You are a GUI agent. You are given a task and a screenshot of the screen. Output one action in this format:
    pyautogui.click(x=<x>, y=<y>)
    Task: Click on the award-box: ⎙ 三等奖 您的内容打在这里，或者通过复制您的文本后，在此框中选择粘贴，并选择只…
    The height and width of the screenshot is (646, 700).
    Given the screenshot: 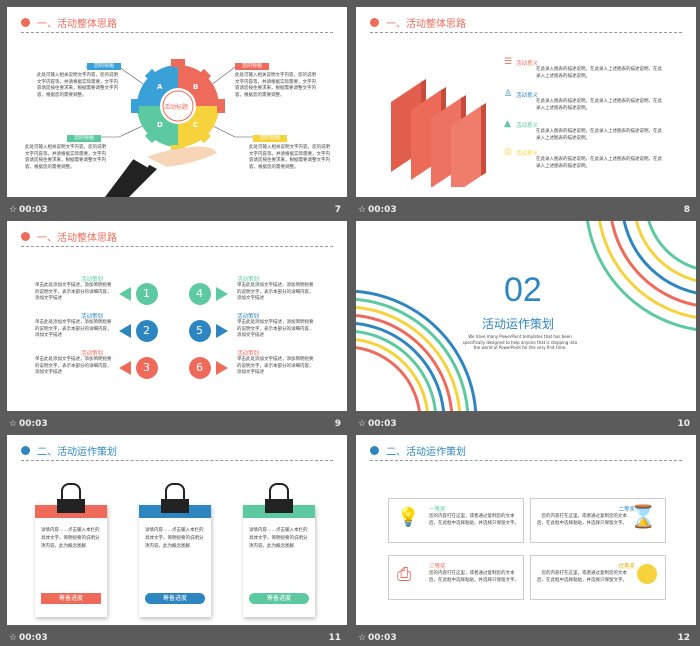 What is the action you would take?
    pyautogui.click(x=456, y=577)
    